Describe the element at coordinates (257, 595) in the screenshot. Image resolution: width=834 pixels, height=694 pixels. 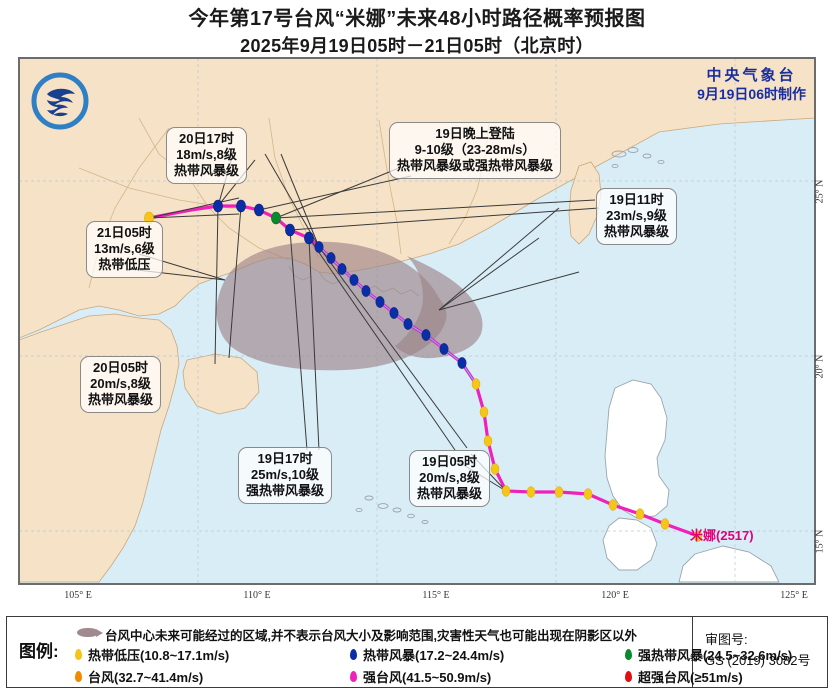
I see `lon-tick-110: 110° E` at that location.